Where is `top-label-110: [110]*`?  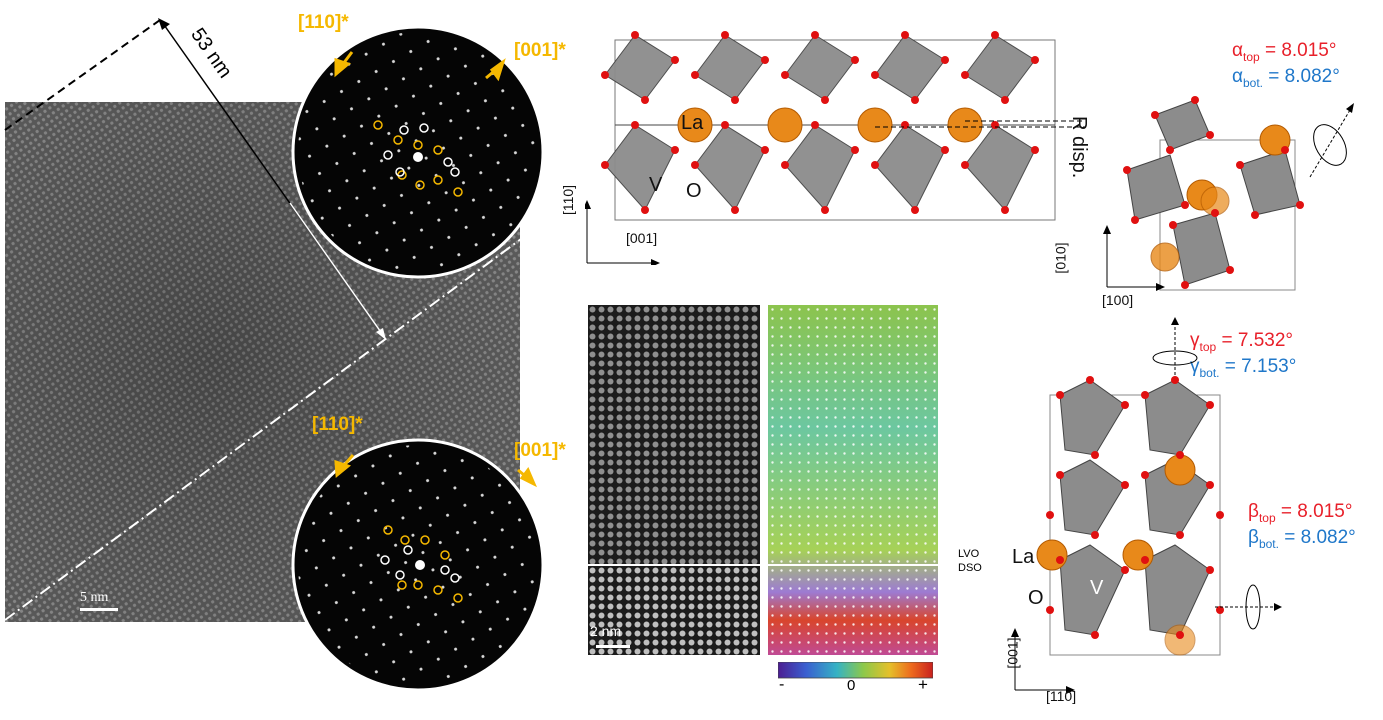 top-label-110: [110]* is located at coordinates (323, 22).